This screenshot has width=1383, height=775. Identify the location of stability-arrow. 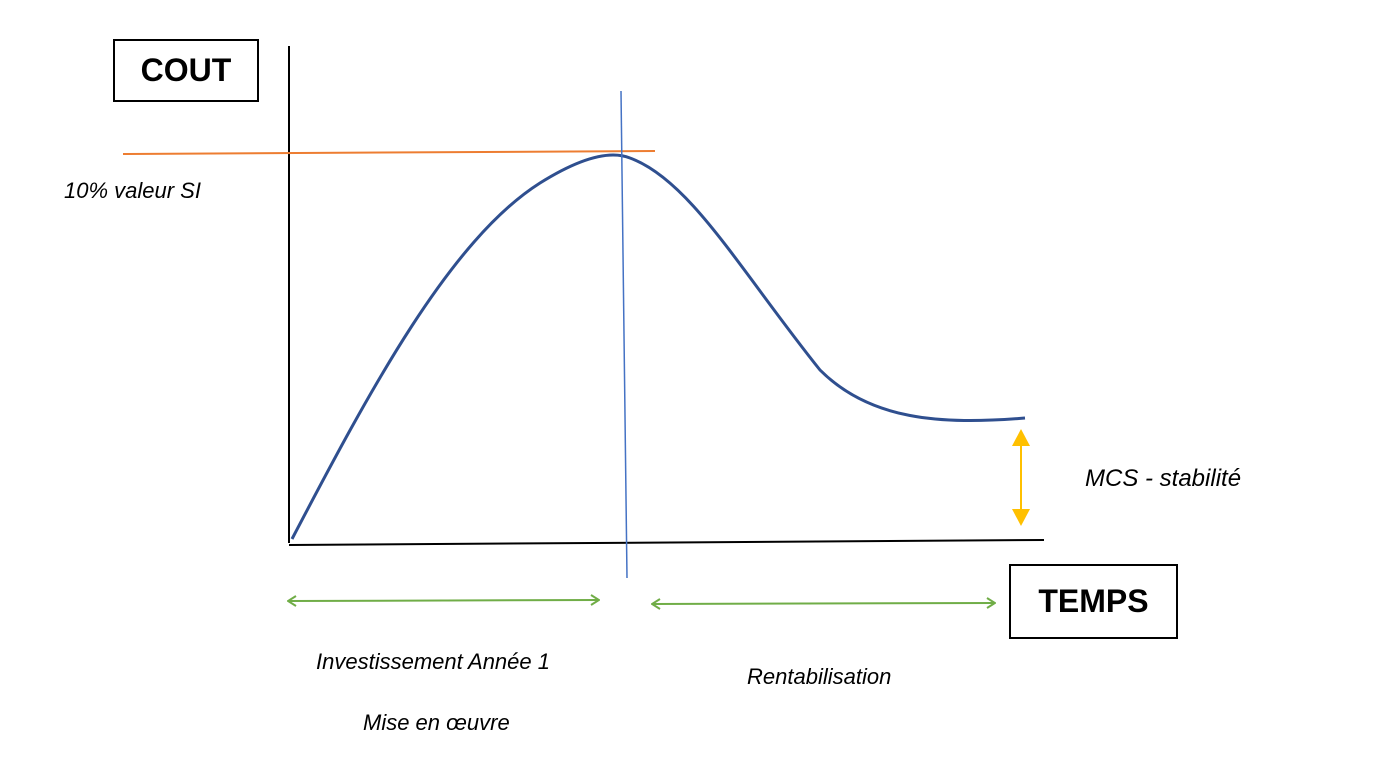
(1021, 477).